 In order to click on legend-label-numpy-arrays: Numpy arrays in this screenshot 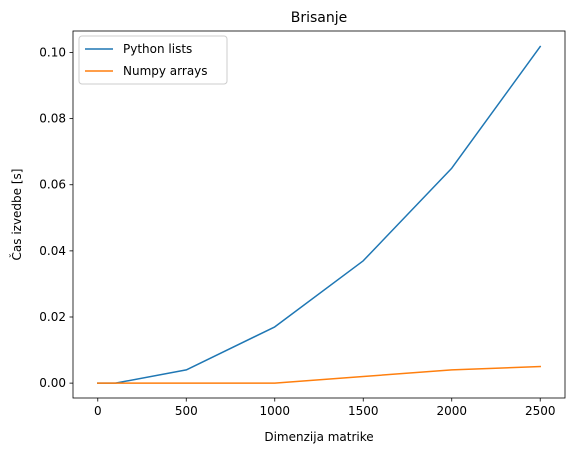, I will do `click(165, 71)`.